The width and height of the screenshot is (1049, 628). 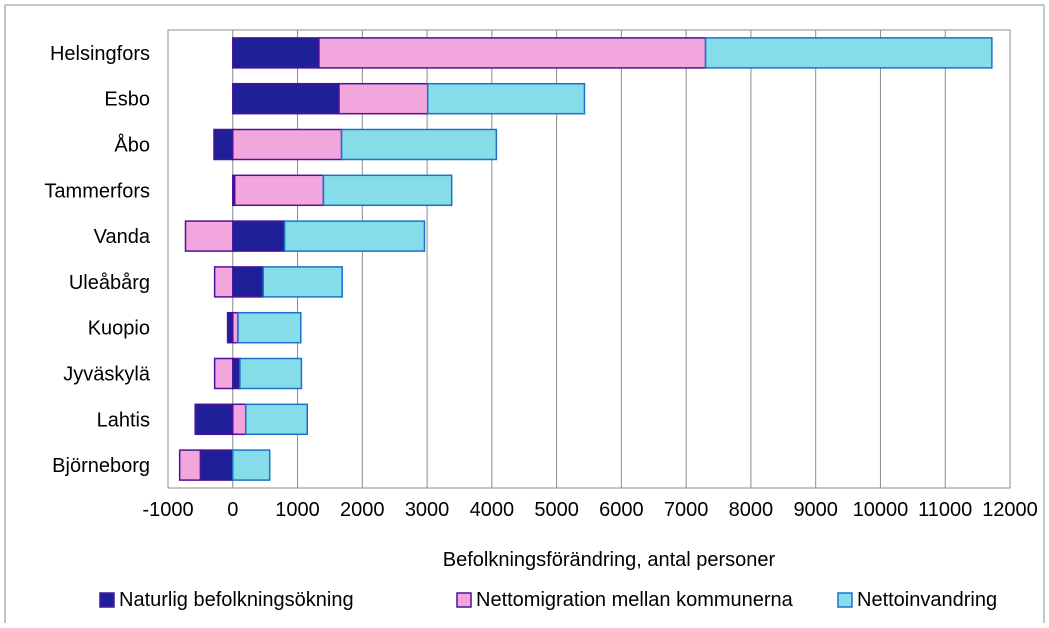 I want to click on category-label: Vanda, so click(x=122, y=237).